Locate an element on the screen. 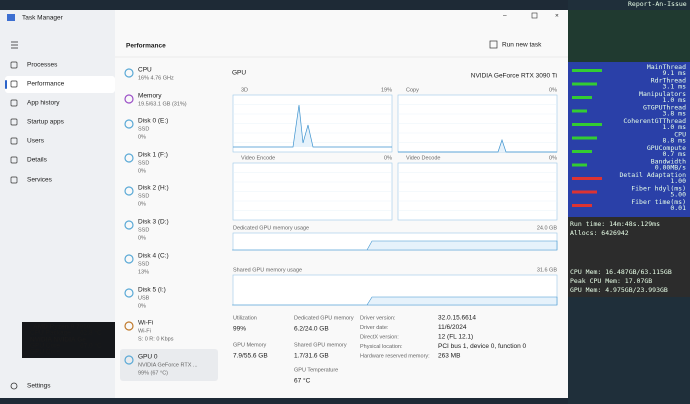 The image size is (690, 404). device-name: GPU 0 is located at coordinates (148, 357).